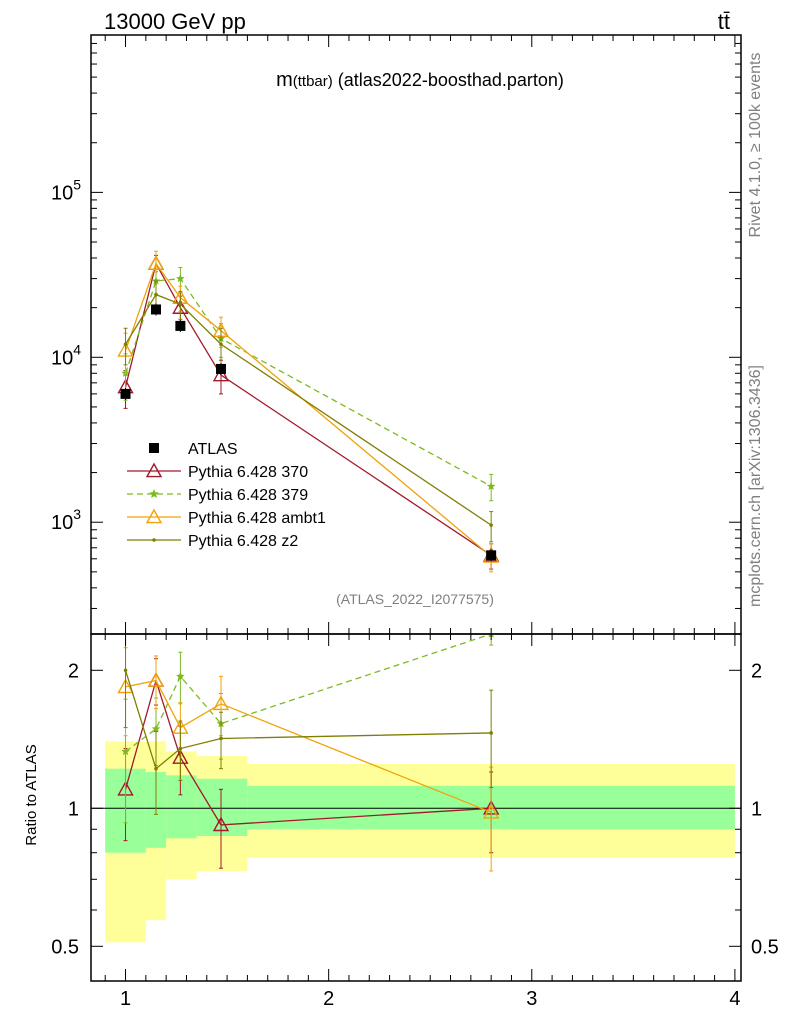 This screenshot has height=1024, width=786. I want to click on ratio-y-tick-label-right: 1, so click(756, 809).